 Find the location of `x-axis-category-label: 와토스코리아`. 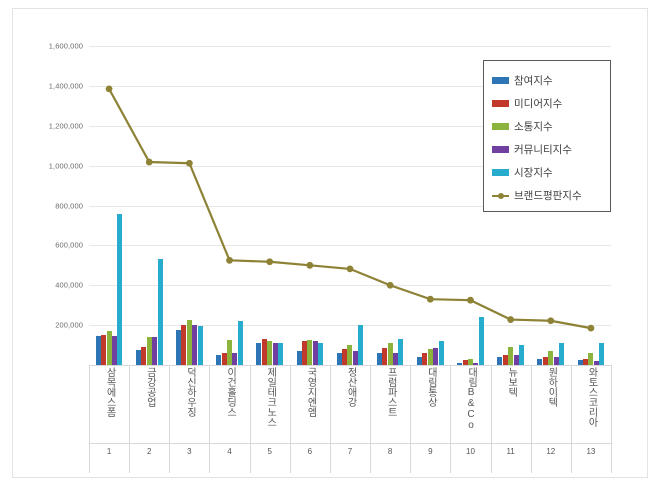

x-axis-category-label: 와토스코리아 is located at coordinates (592, 397).